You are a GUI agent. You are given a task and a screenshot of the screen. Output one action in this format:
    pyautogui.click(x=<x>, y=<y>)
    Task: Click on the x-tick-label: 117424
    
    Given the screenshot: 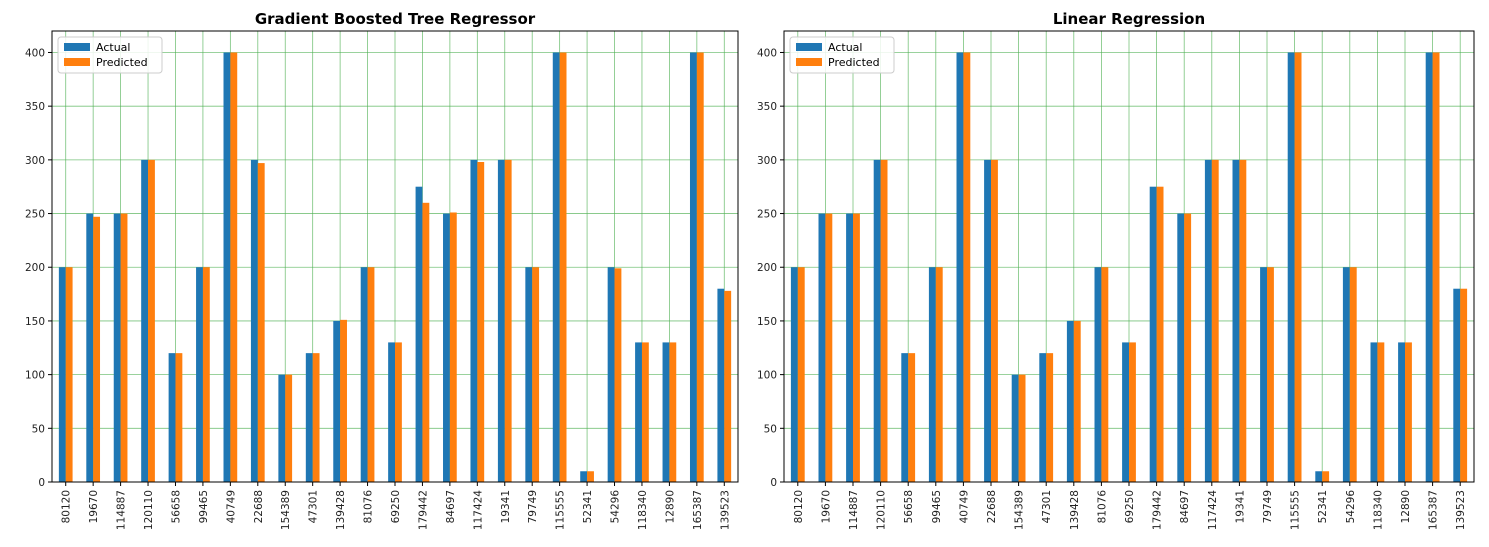 What is the action you would take?
    pyautogui.click(x=478, y=510)
    